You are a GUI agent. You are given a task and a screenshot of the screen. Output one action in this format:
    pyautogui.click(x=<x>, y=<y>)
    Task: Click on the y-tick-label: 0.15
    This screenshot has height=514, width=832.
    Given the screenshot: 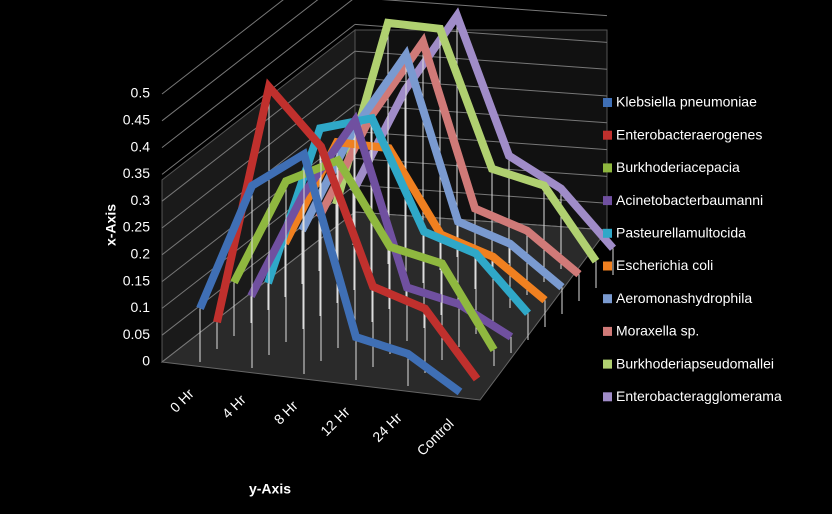 What is the action you would take?
    pyautogui.click(x=136, y=280)
    